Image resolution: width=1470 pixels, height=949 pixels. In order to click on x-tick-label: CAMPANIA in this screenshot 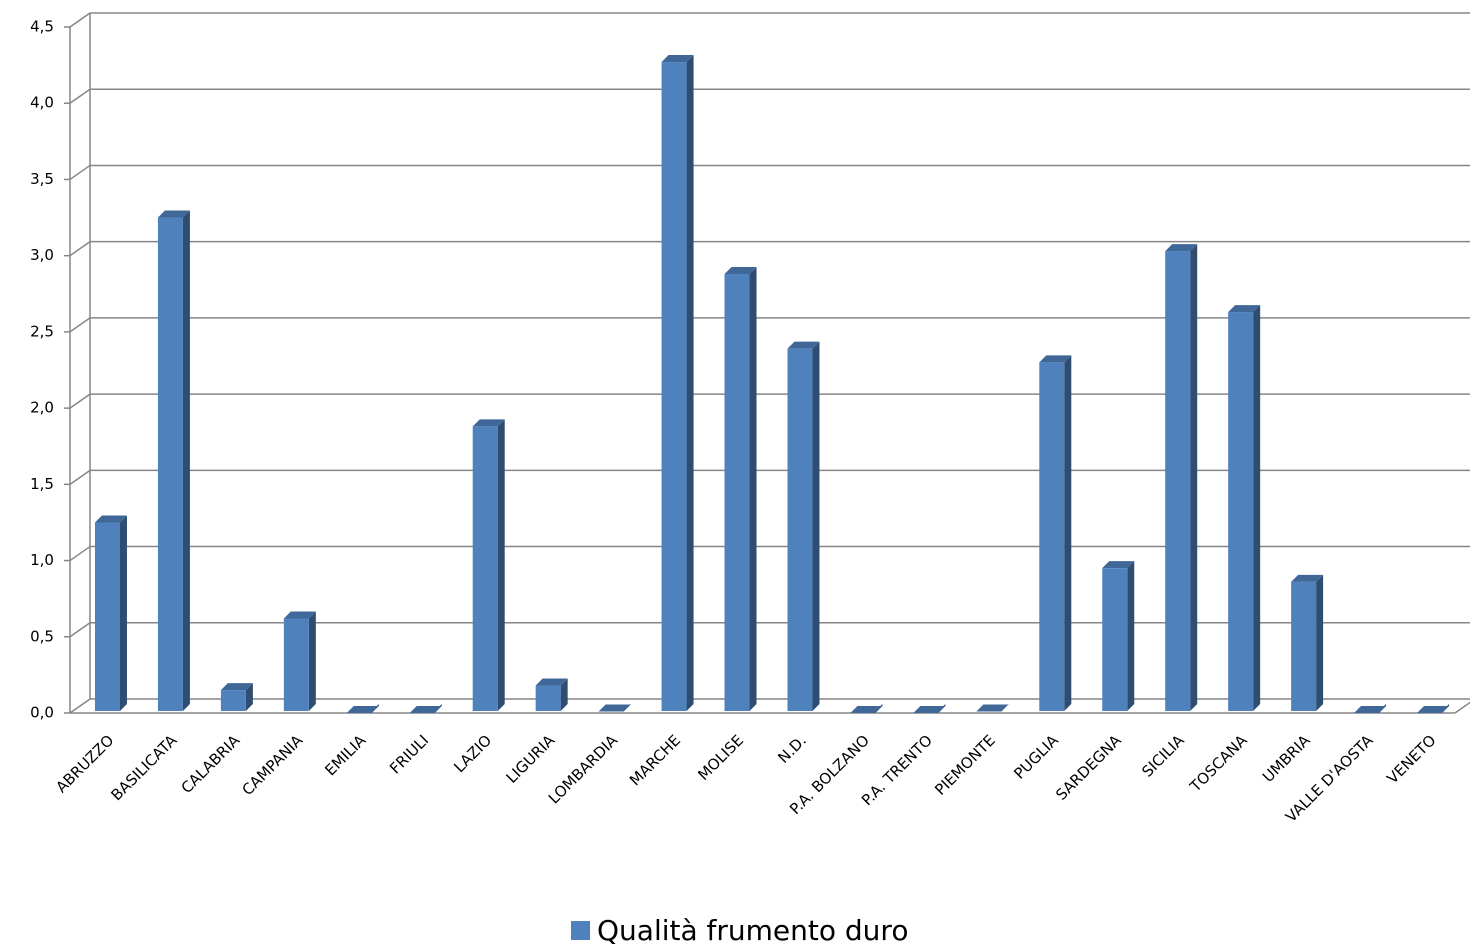, I will do `click(273, 765)`.